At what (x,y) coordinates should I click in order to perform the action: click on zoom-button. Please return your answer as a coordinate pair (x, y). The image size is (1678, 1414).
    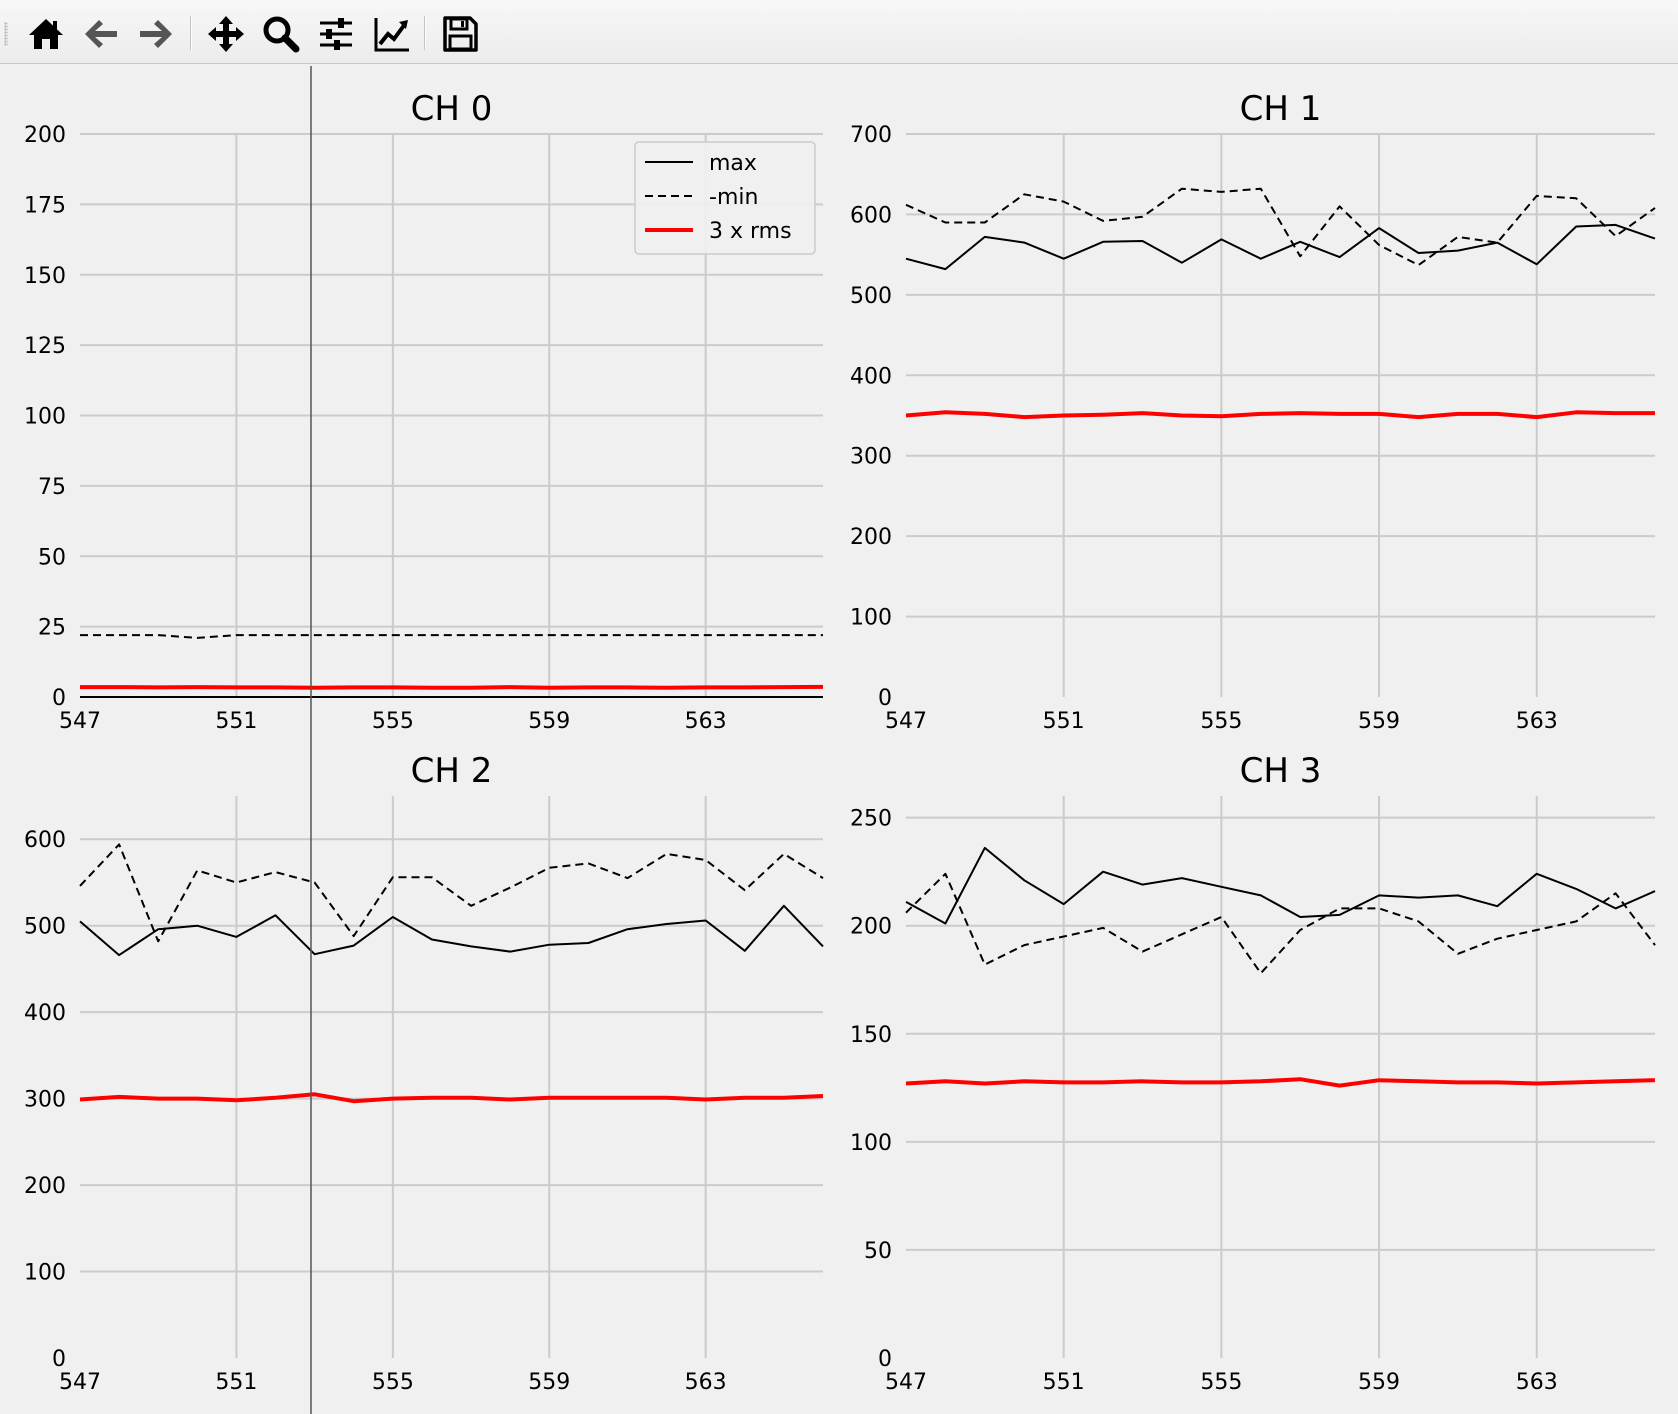
    Looking at the image, I should click on (281, 34).